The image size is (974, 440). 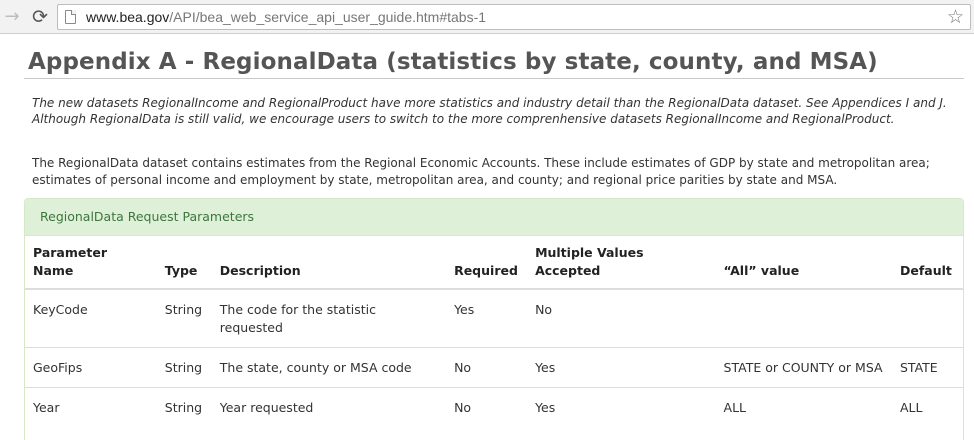 What do you see at coordinates (927, 367) in the screenshot?
I see `cell-default: STATE` at bounding box center [927, 367].